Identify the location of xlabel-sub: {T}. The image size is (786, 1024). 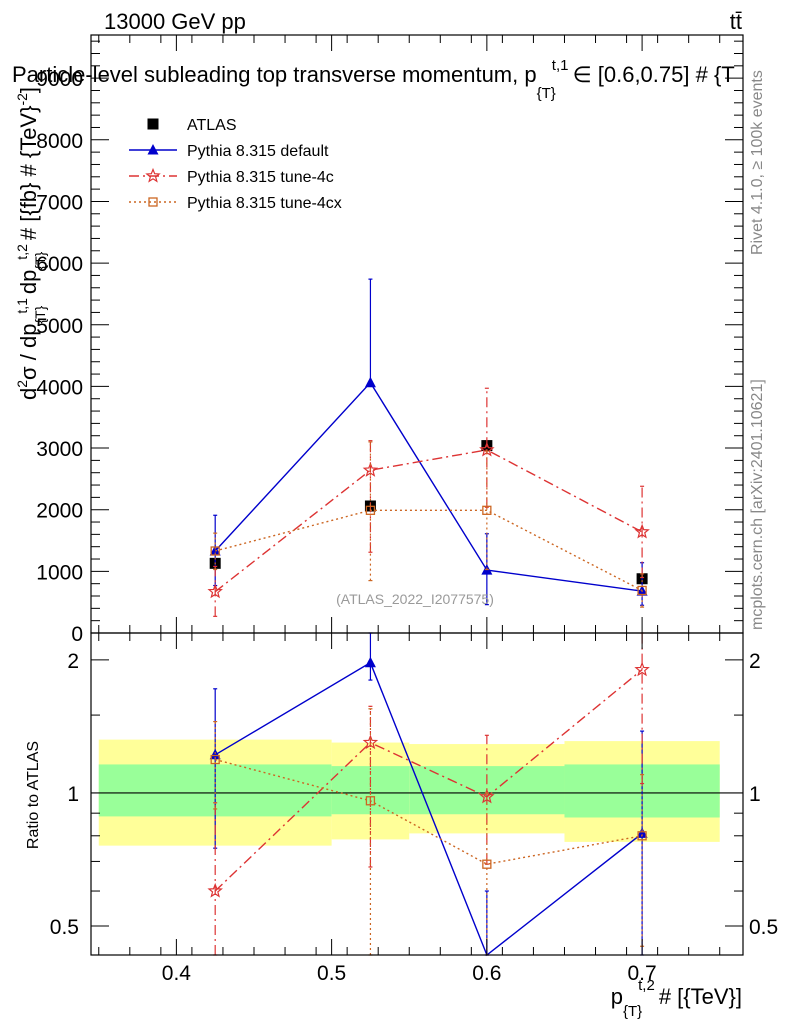
(632, 1011).